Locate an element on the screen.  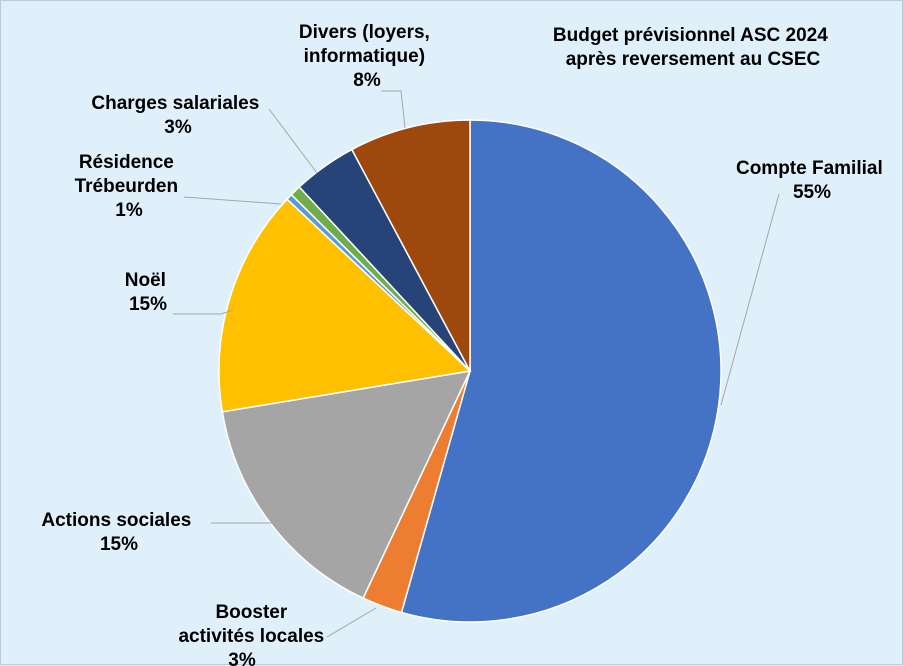
slice-label-charges-salariales: Charges salariales 3% is located at coordinates (177, 115).